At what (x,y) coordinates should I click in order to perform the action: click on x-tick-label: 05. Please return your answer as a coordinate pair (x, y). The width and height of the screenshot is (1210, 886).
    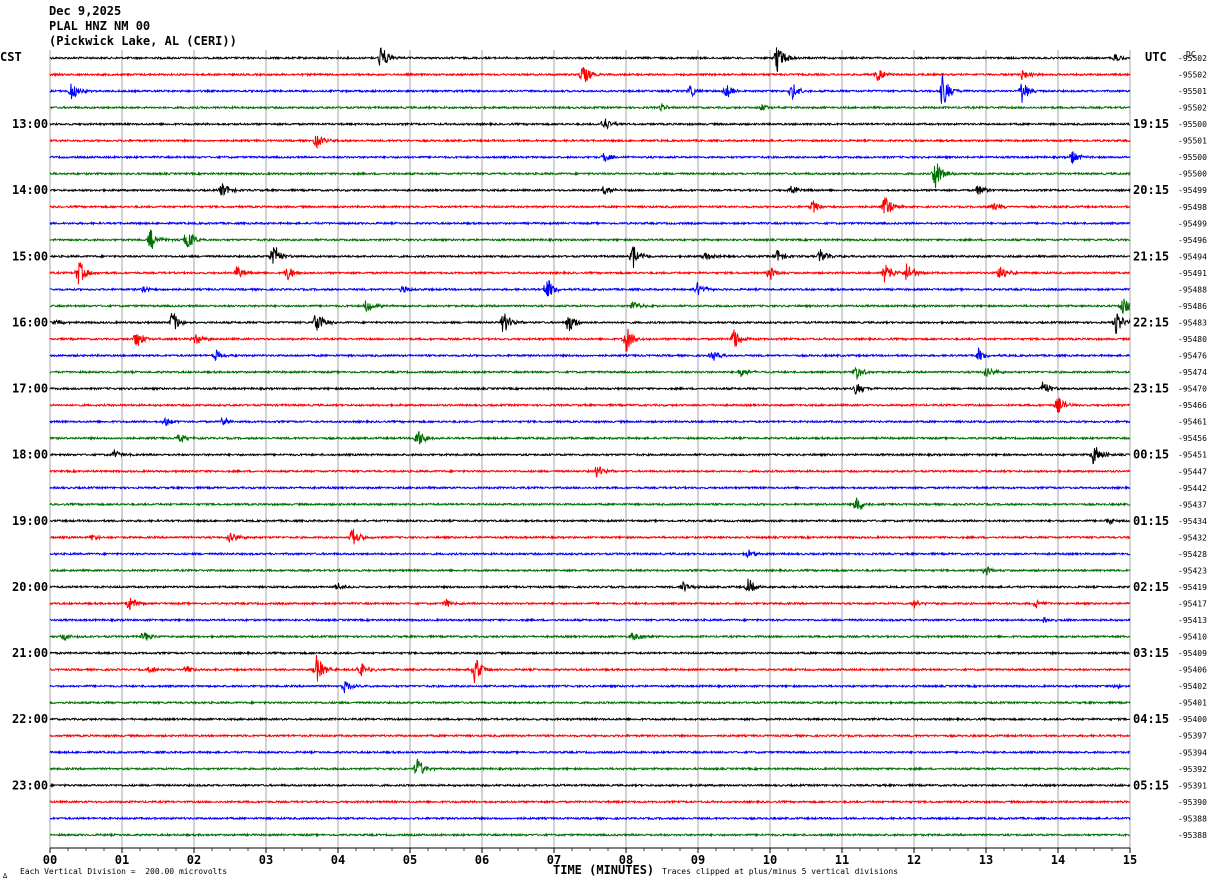
    Looking at the image, I should click on (410, 860).